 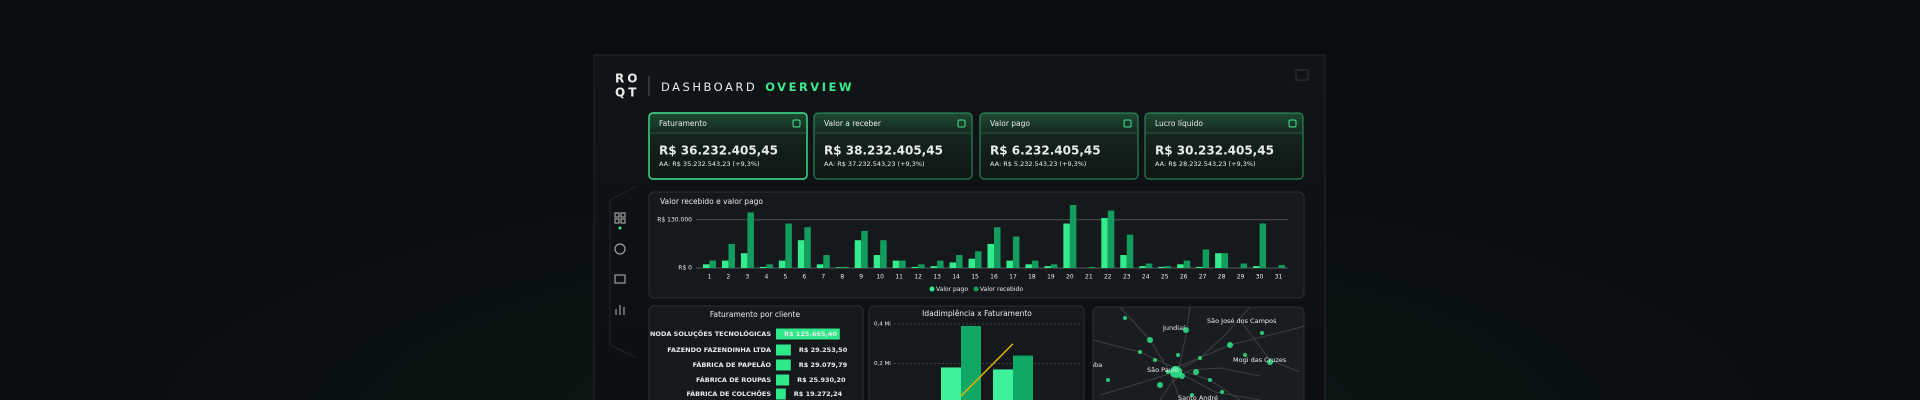 I want to click on chart-title: Faturamento por cliente, so click(x=755, y=314).